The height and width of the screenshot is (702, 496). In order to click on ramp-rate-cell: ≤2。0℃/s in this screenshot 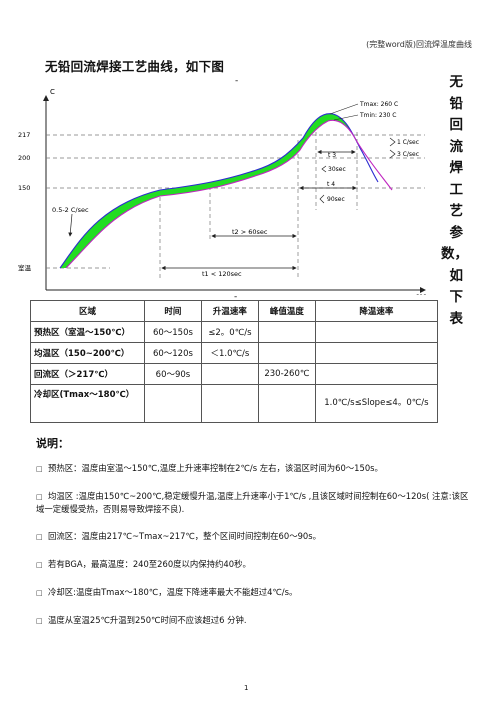, I will do `click(229, 332)`.